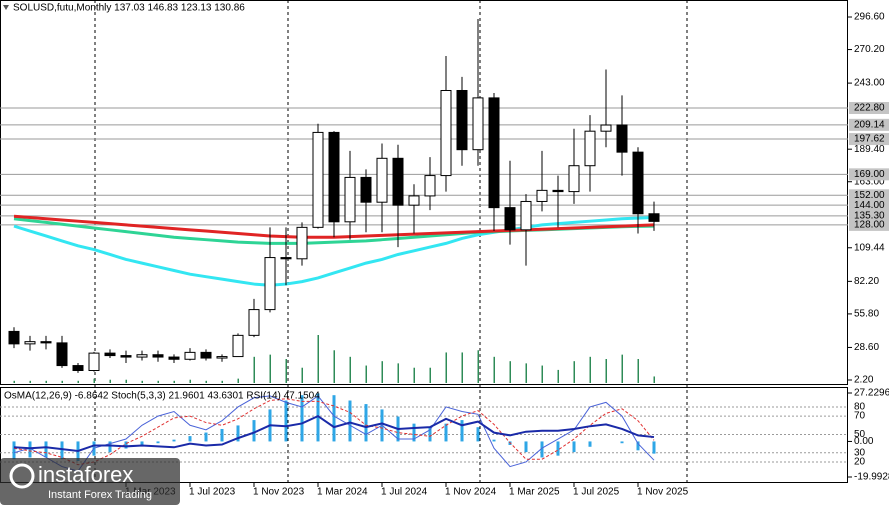 The image size is (889, 505). What do you see at coordinates (869, 181) in the screenshot?
I see `y-tick-label: 163.00` at bounding box center [869, 181].